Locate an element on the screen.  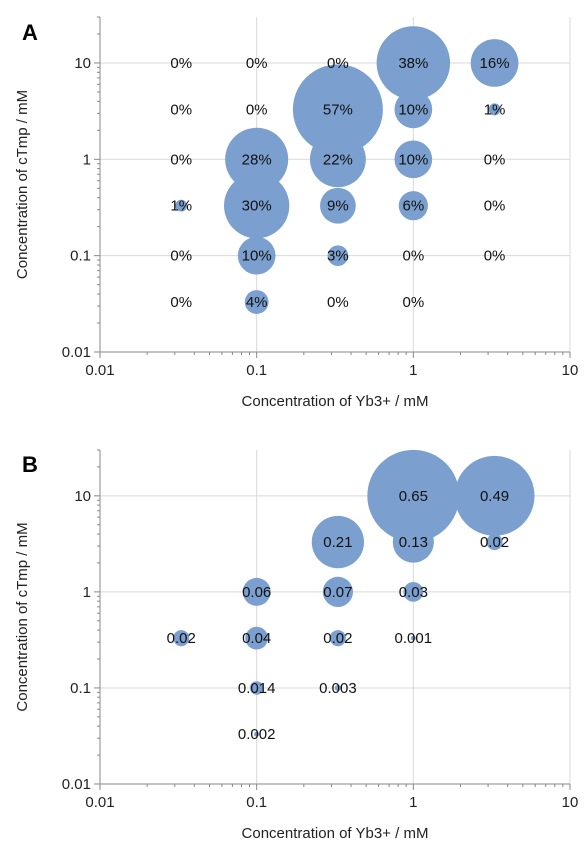
bubble-label: 28% is located at coordinates (257, 159).